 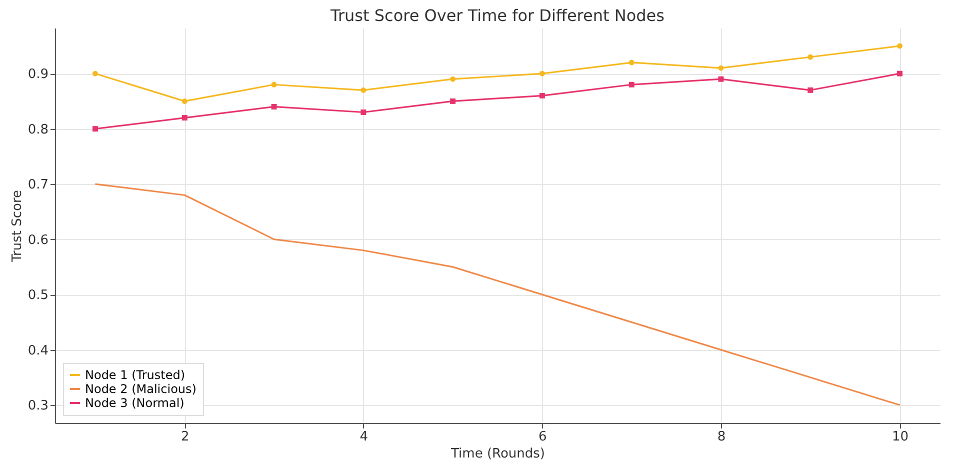 What do you see at coordinates (17, 227) in the screenshot?
I see `y-axis-title: Trust Score` at bounding box center [17, 227].